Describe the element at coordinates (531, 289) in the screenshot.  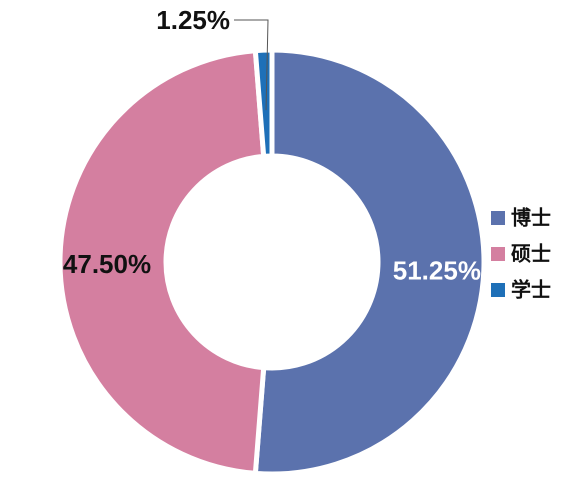
I see `legend-label: 学士` at that location.